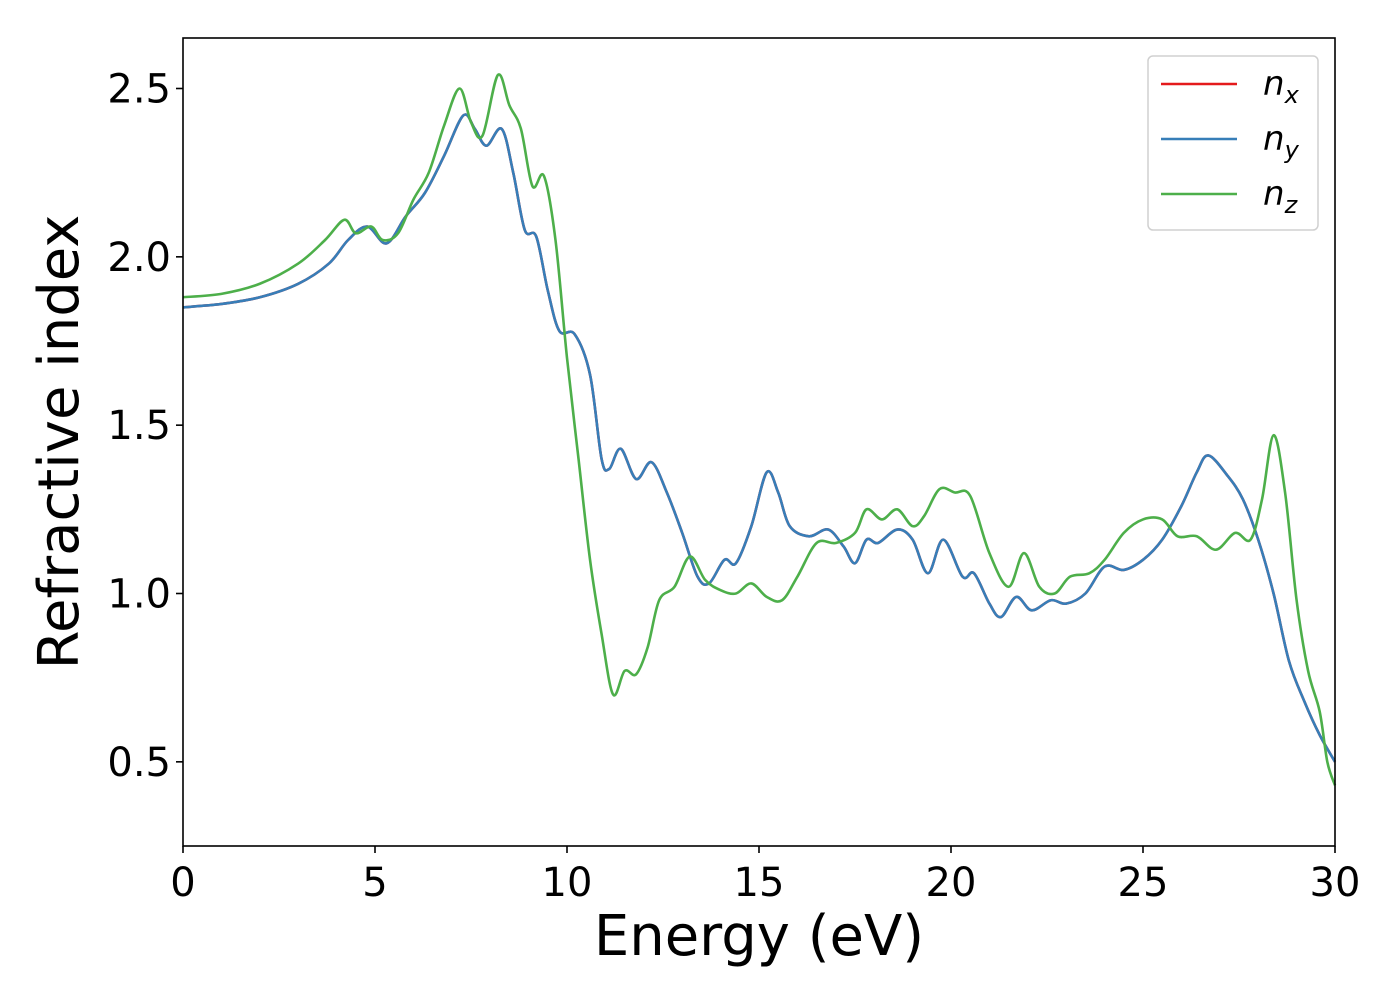 The image size is (1400, 1000). Describe the element at coordinates (759, 936) in the screenshot. I see `x-axis-label: Energy (eV)` at that location.